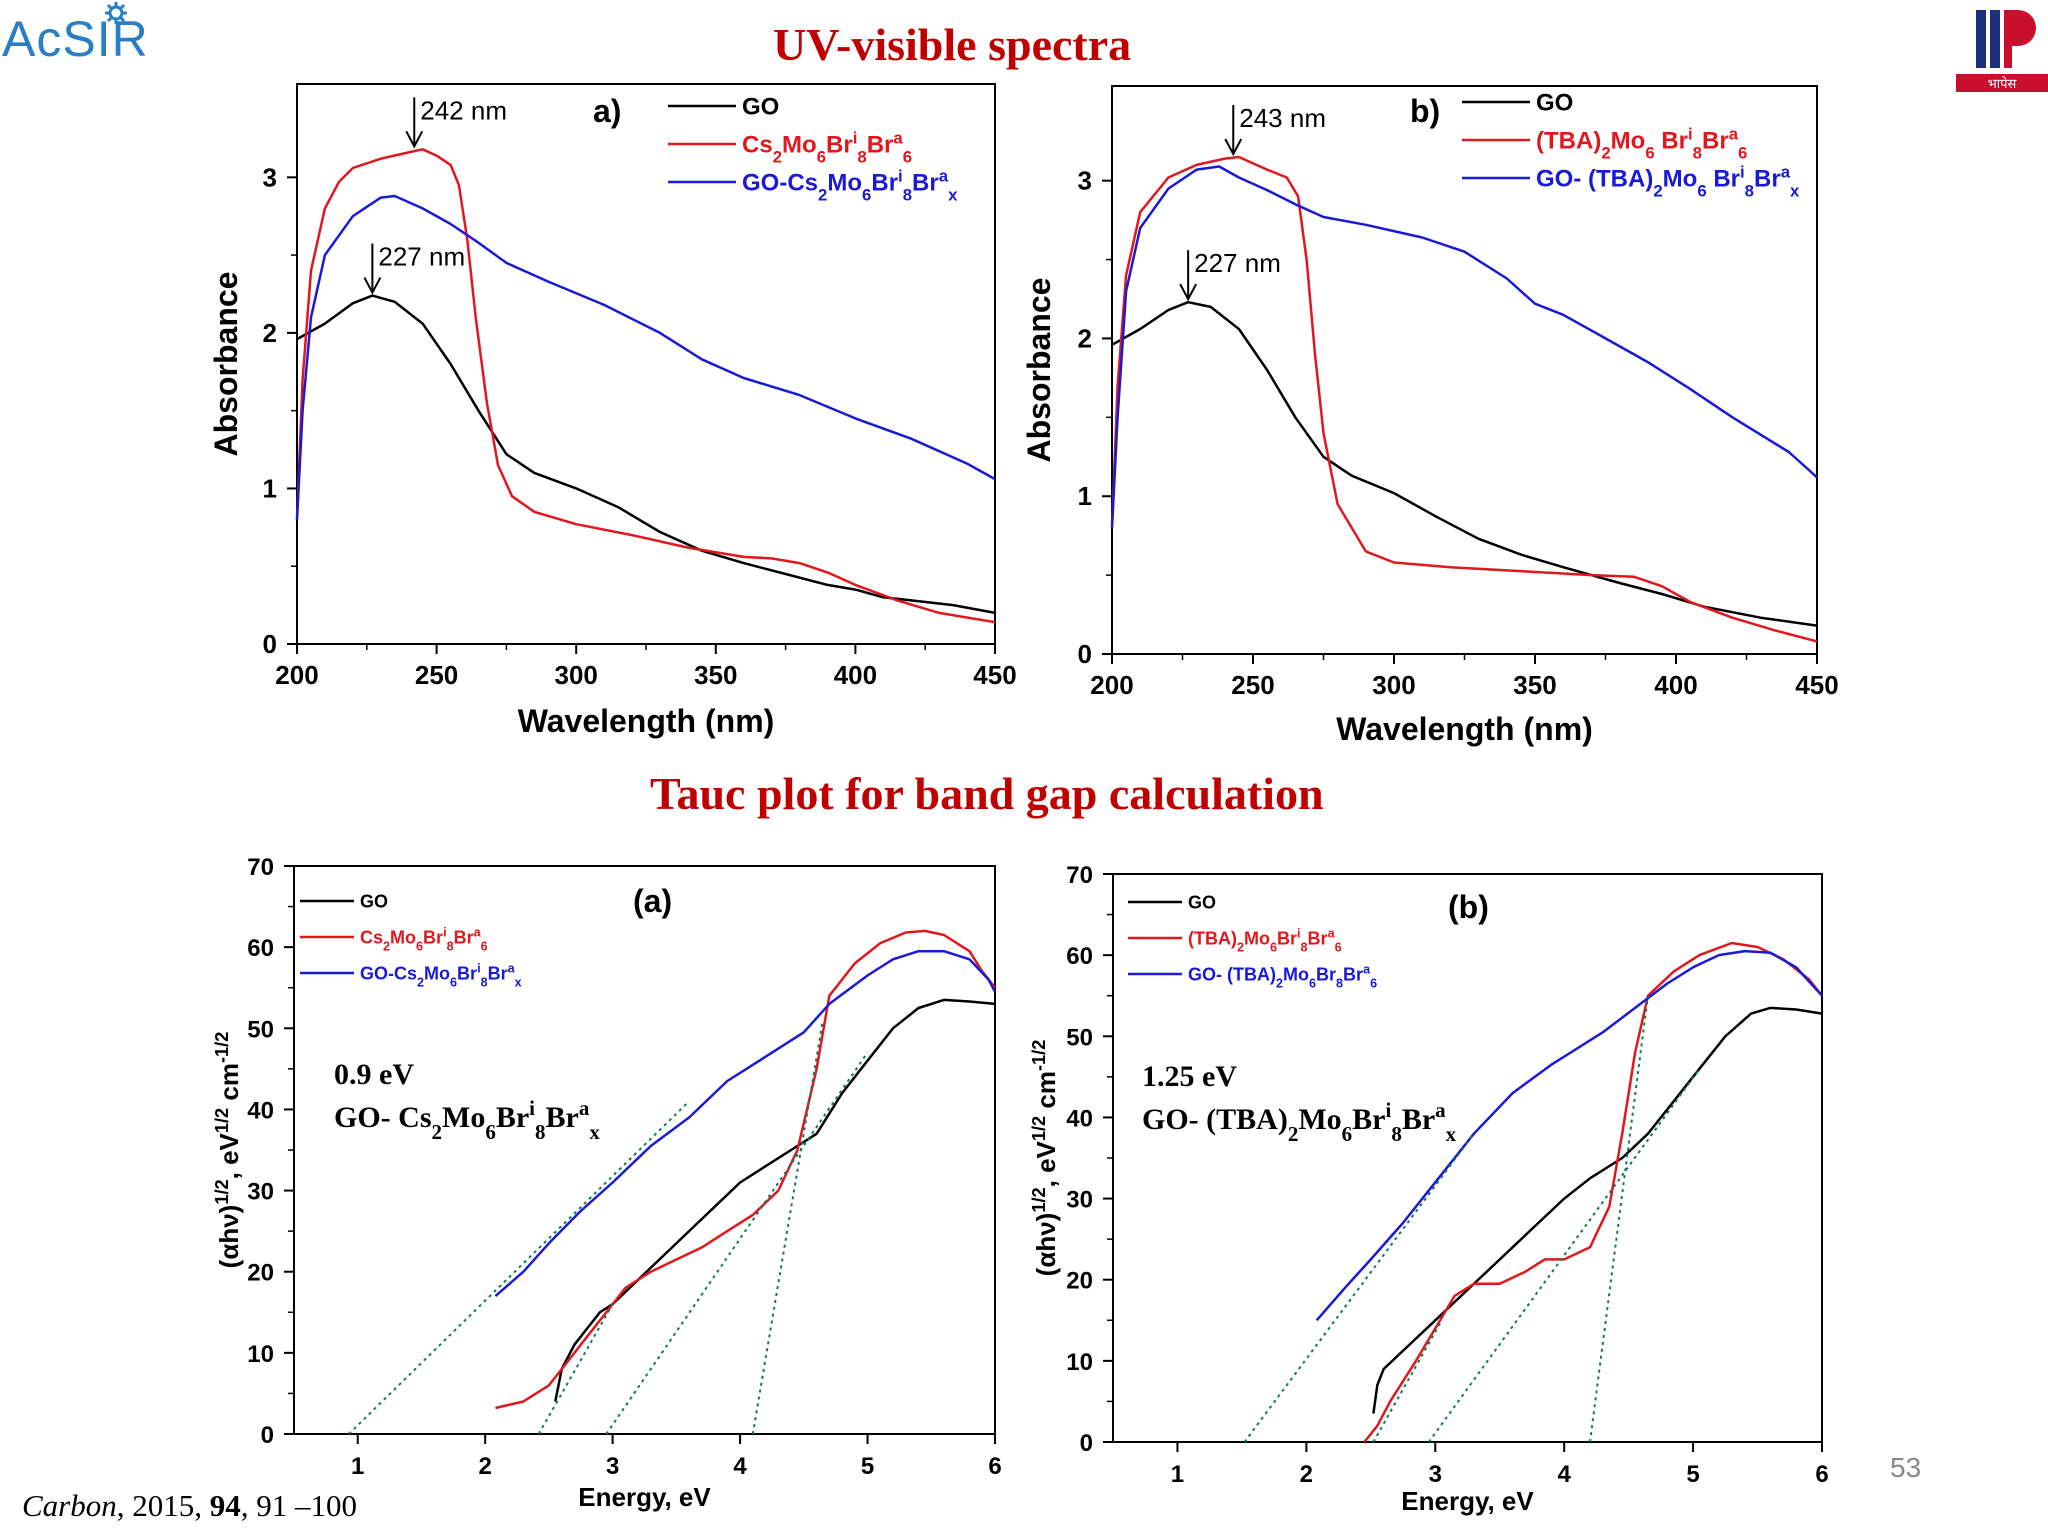 This screenshot has width=2048, height=1536. What do you see at coordinates (1293, 1134) in the screenshot?
I see `composite-formula-part: 2` at bounding box center [1293, 1134].